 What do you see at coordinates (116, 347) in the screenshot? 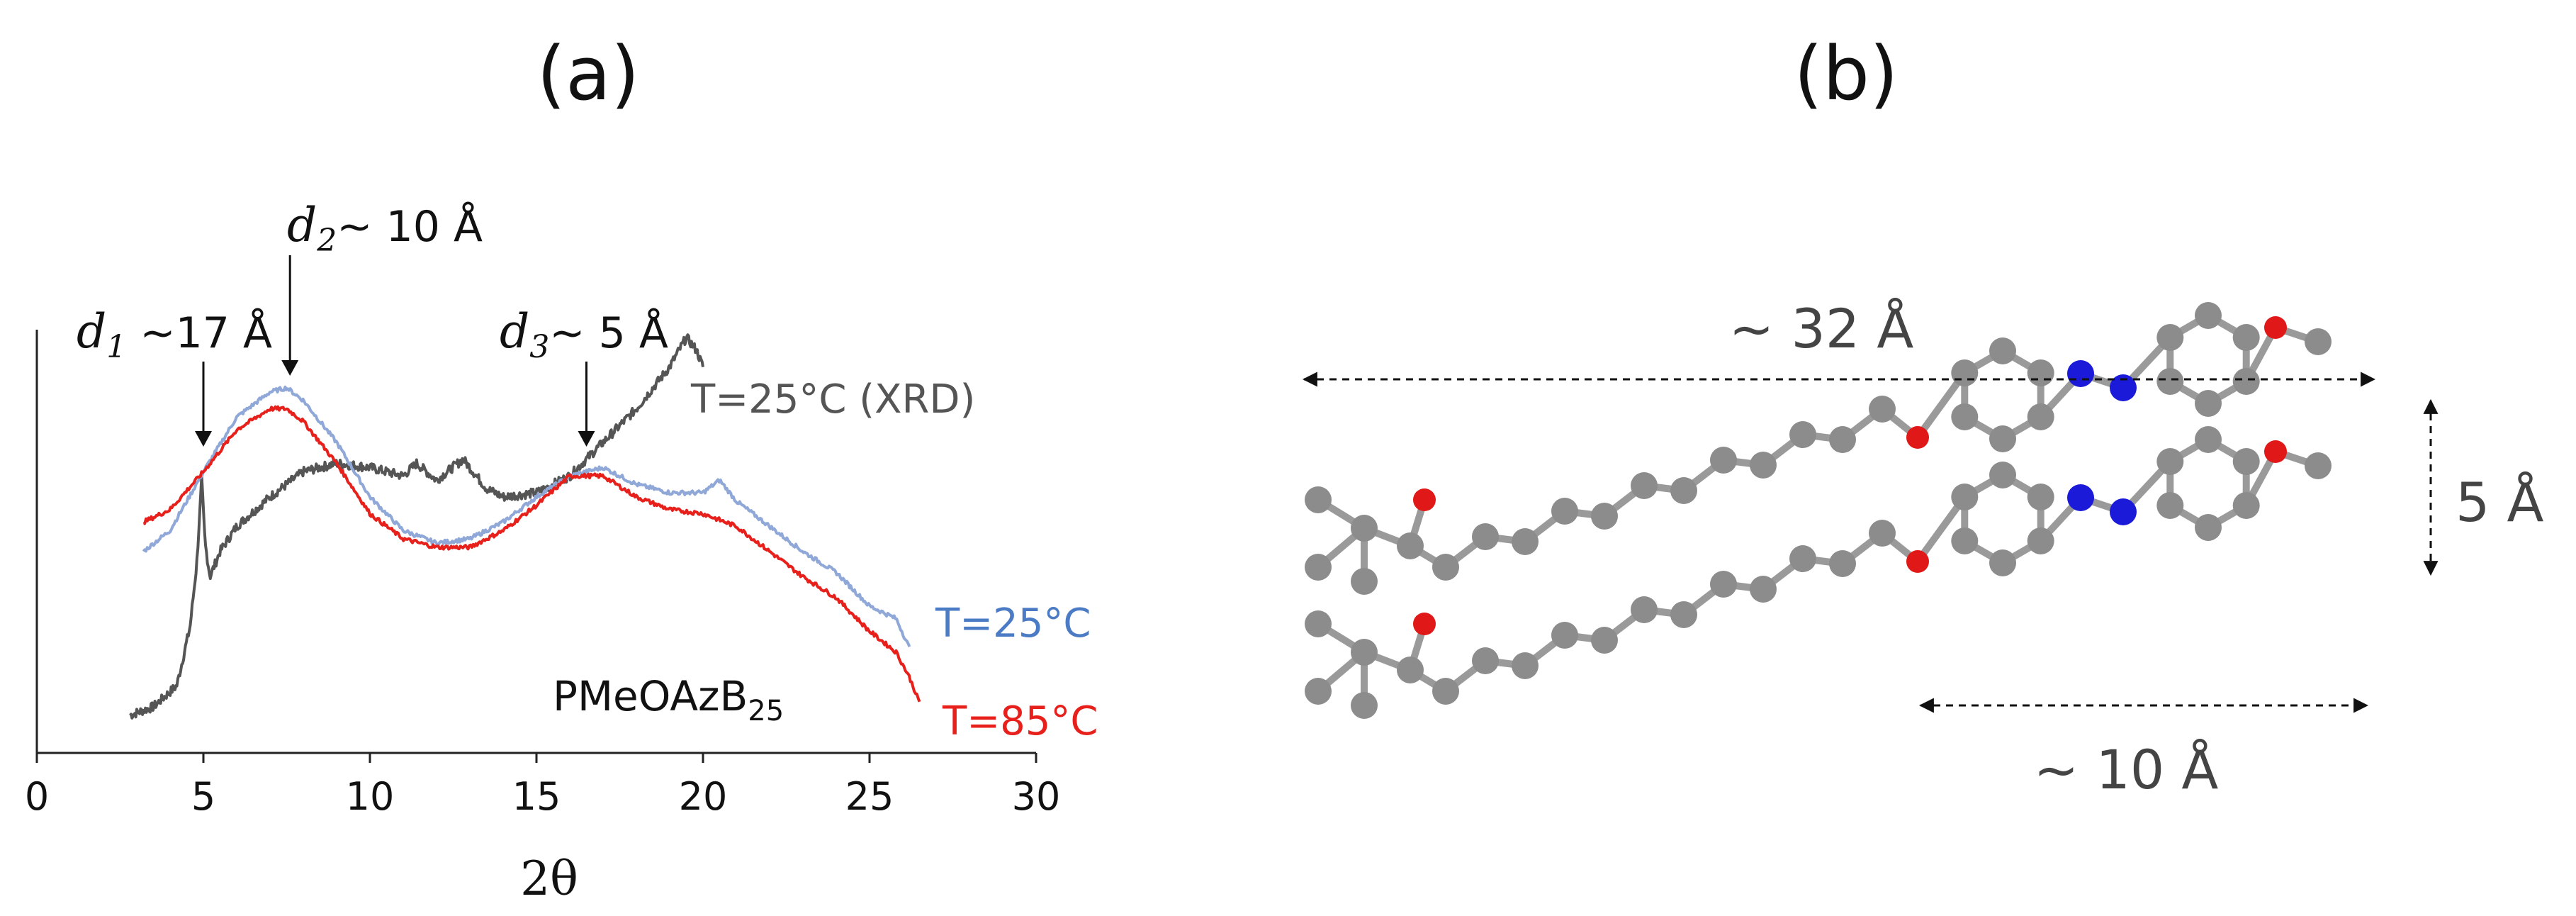
I see `d1-subscript: 1` at bounding box center [116, 347].